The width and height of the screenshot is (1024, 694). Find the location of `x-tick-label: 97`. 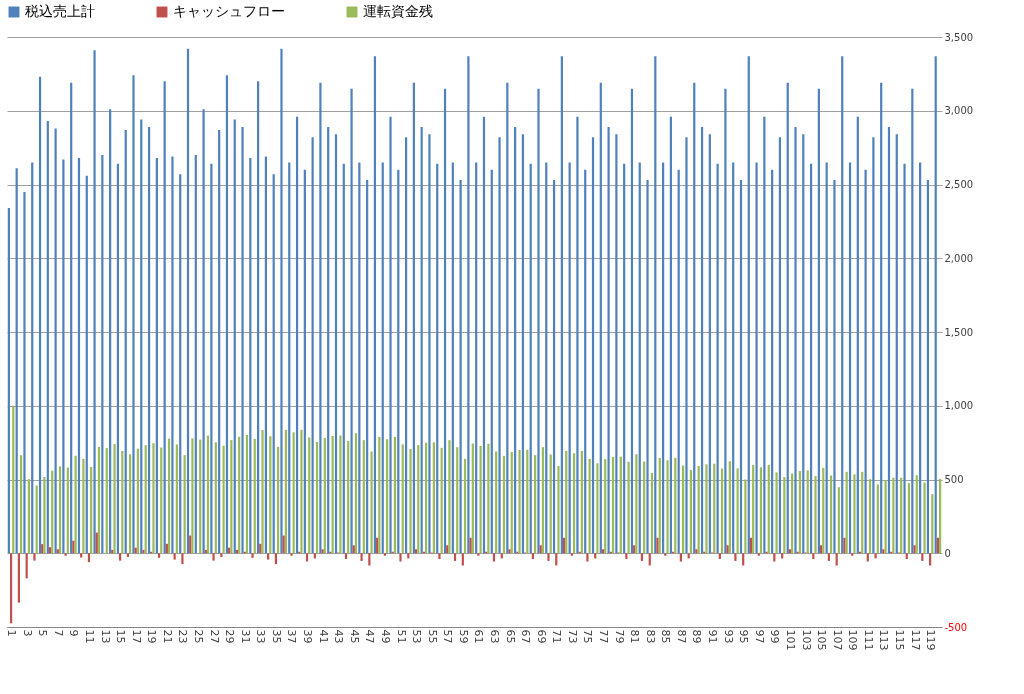

x-tick-label: 97 is located at coordinates (759, 636).